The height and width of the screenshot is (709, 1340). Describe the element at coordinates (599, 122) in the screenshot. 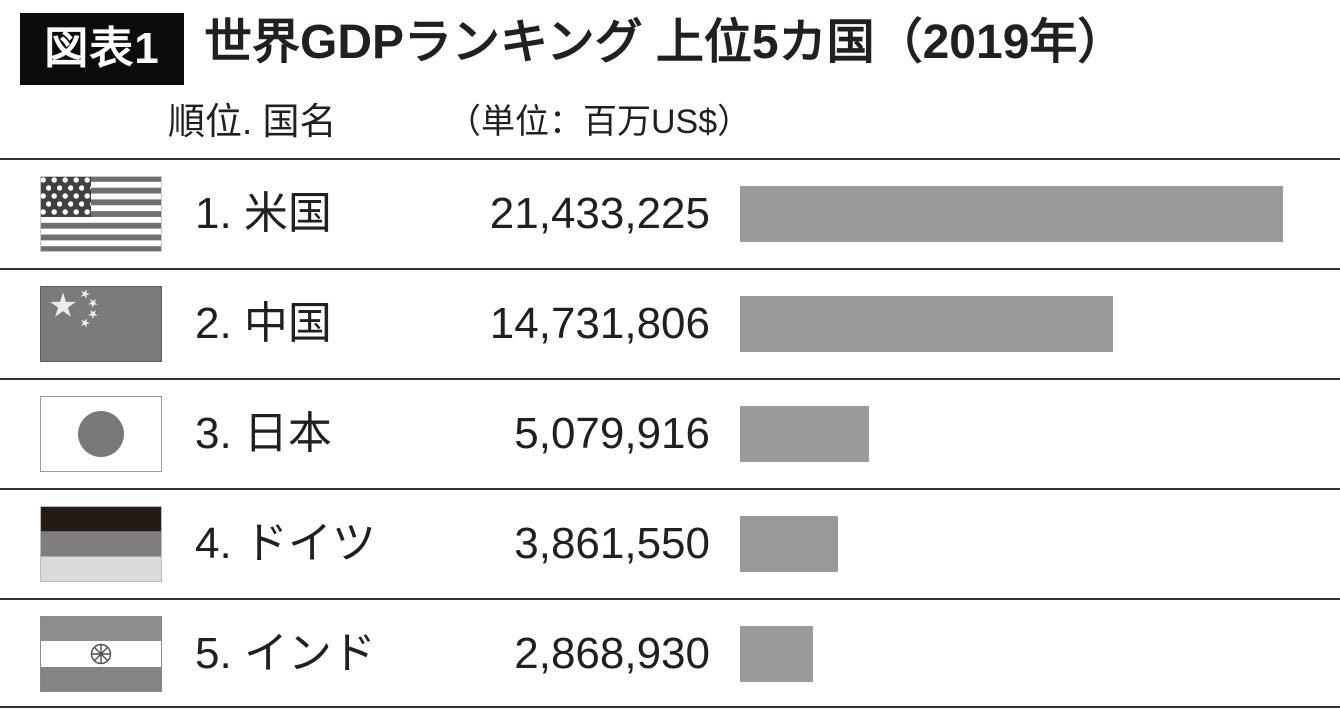

I see `unit-label: （単位：百万US$）` at that location.